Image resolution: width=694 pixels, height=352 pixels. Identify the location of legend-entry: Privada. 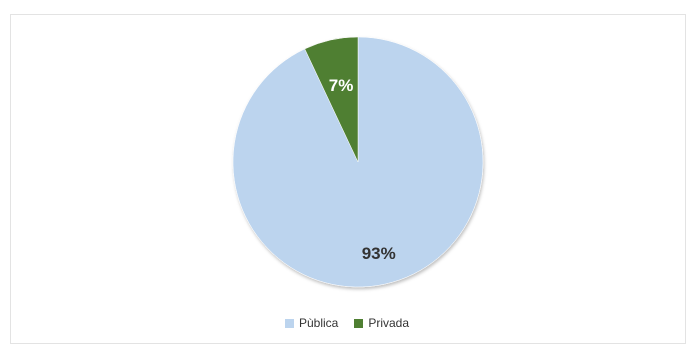
(381, 323).